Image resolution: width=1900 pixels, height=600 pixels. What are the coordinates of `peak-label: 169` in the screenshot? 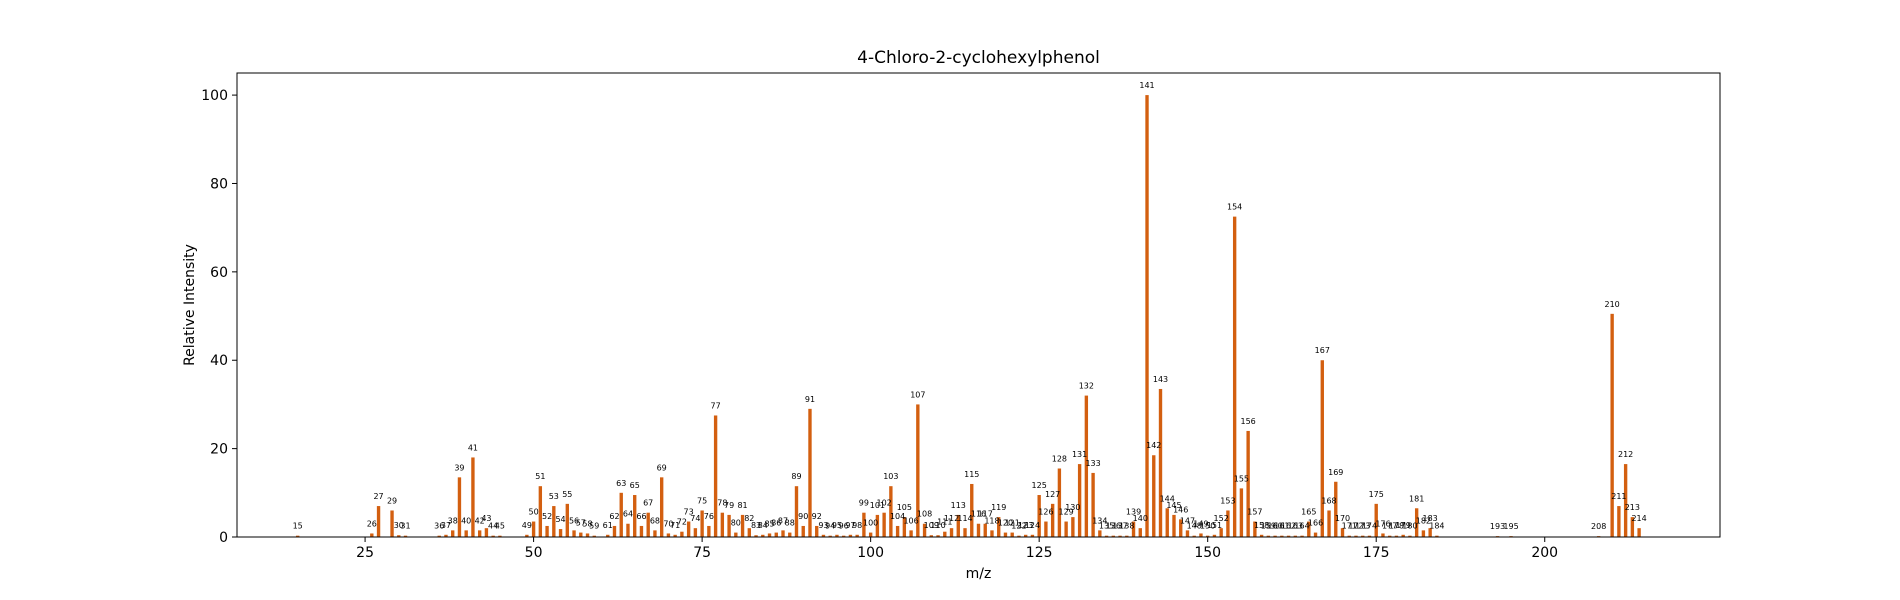 It's located at (1335, 472).